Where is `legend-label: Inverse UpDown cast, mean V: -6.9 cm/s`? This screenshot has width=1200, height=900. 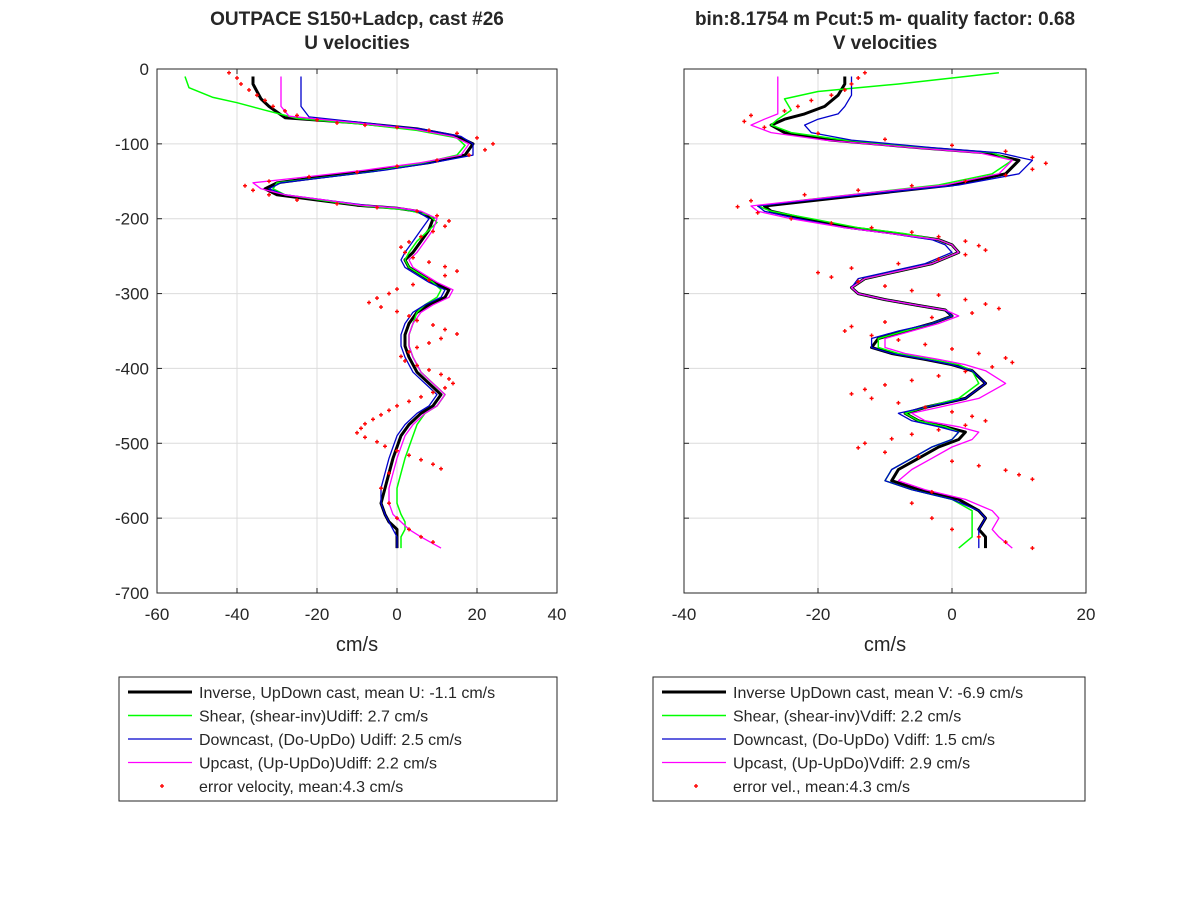
legend-label: Inverse UpDown cast, mean V: -6.9 cm/s is located at coordinates (878, 693).